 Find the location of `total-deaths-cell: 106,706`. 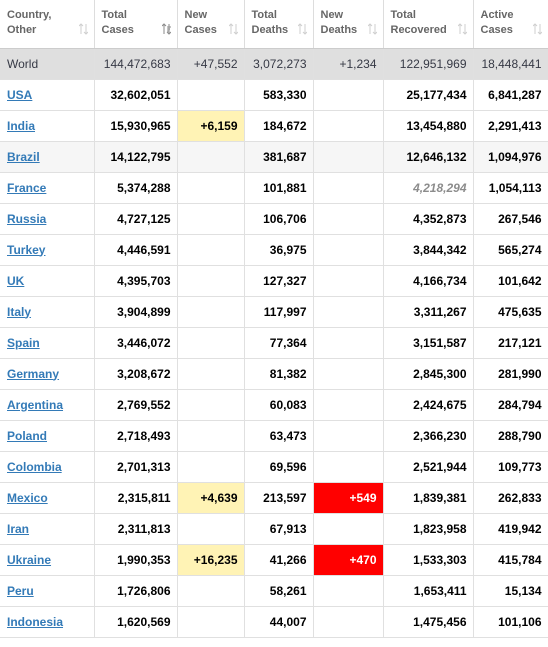

total-deaths-cell: 106,706 is located at coordinates (279, 219).